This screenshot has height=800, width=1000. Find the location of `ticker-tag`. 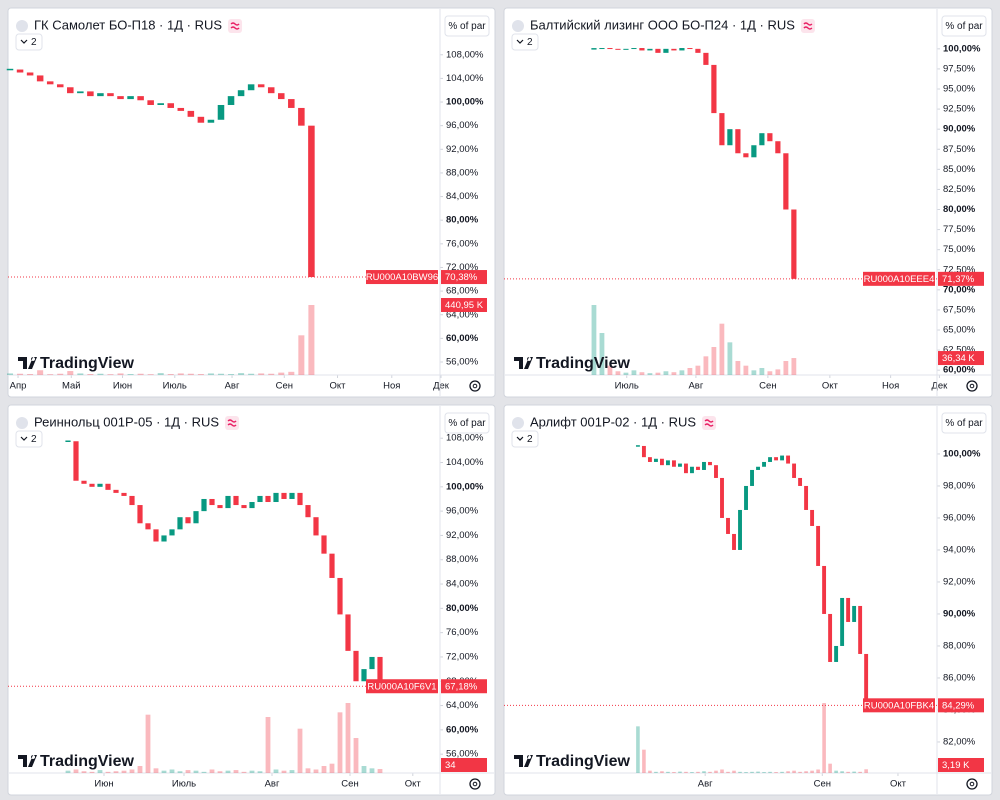

ticker-tag is located at coordinates (402, 277).